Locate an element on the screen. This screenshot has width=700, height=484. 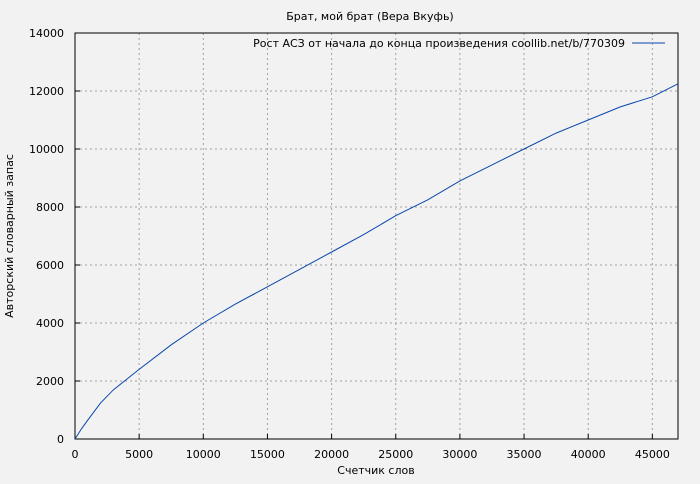
chart-title: Брат, мой брат (Вера Вкуфь) is located at coordinates (369, 16).